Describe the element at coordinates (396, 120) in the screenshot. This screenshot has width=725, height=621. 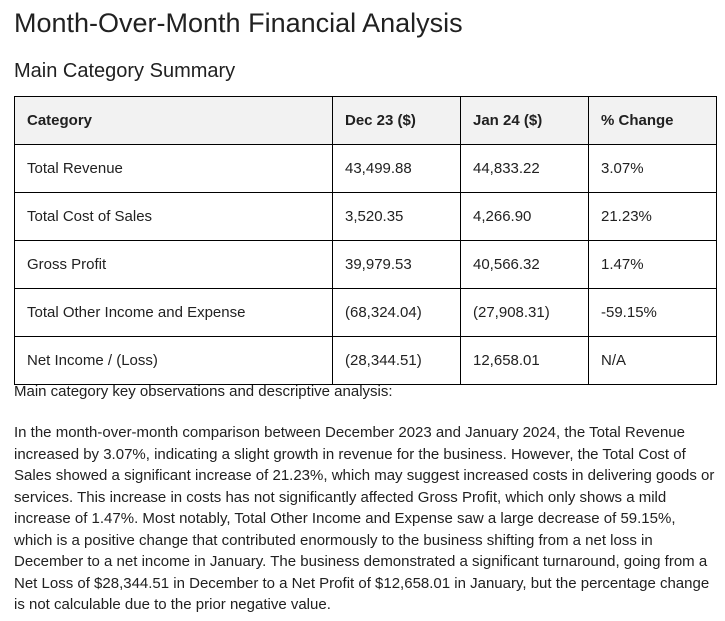
I see `header-dec-23: Dec 23 ($)` at that location.